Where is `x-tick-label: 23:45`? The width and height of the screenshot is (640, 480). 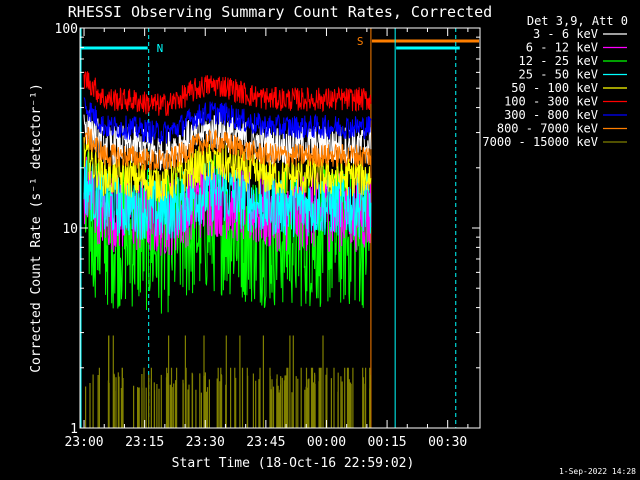 x-tick-label: 23:45 is located at coordinates (265, 442).